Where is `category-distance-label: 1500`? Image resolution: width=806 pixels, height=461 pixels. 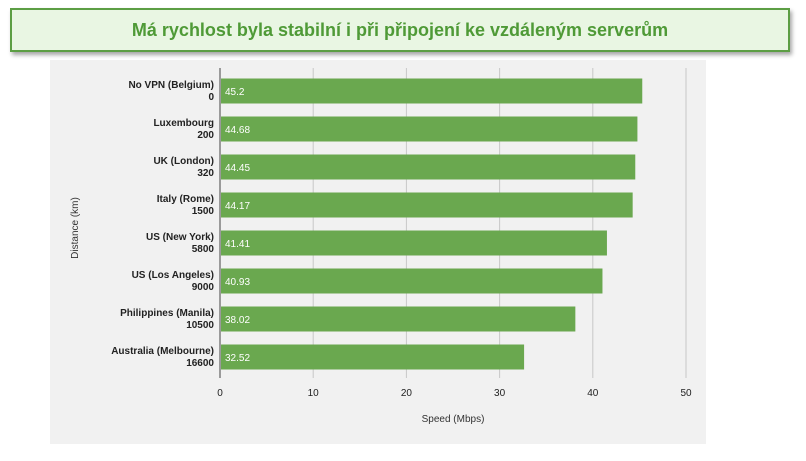
category-distance-label: 1500 is located at coordinates (203, 211).